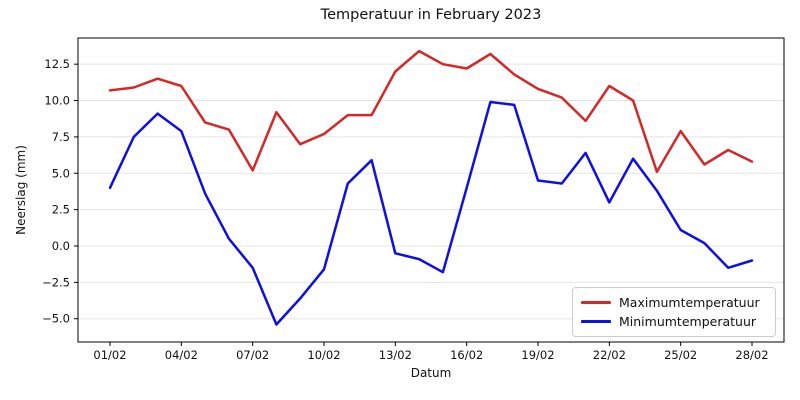  Describe the element at coordinates (57, 101) in the screenshot. I see `y-tick-label: 10.0` at that location.